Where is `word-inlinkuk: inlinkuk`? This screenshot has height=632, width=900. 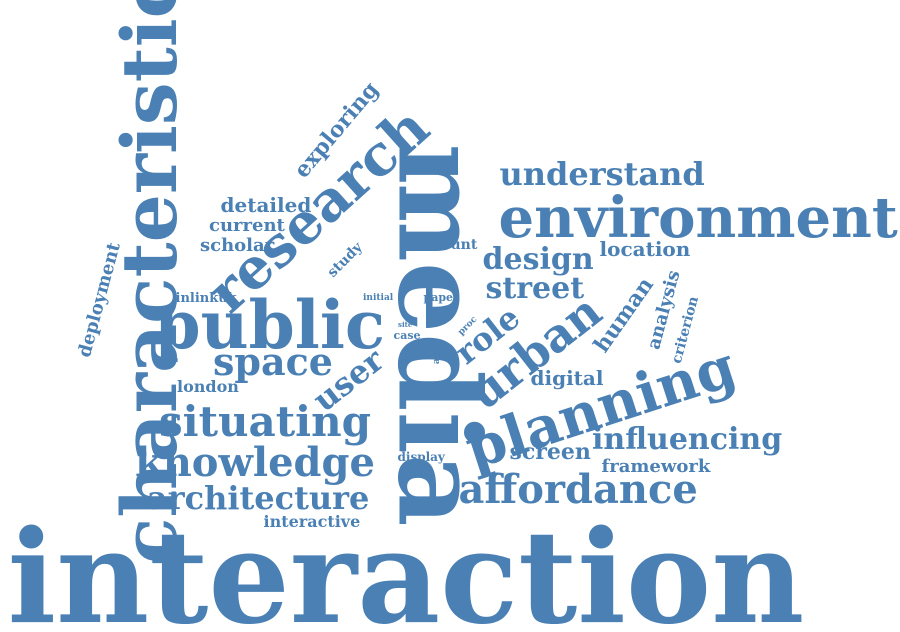 word-inlinkuk: inlinkuk is located at coordinates (206, 298).